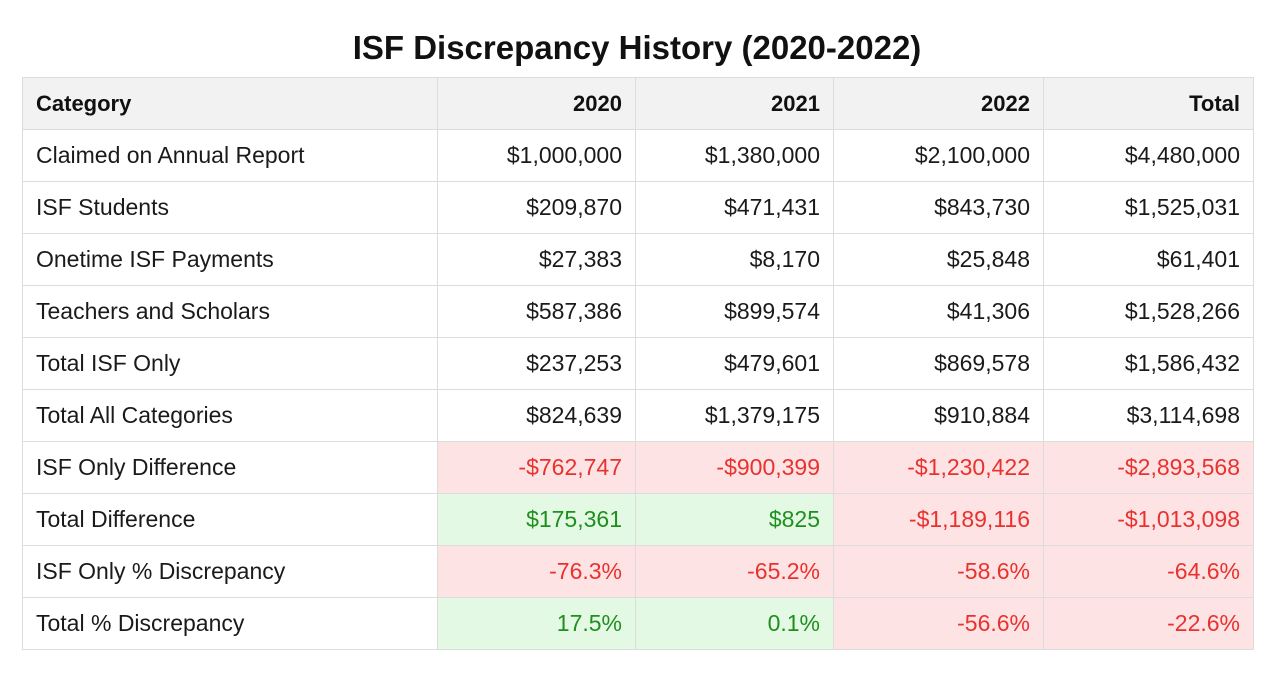 This screenshot has height=678, width=1266. I want to click on value-cell-2020: $175,361, so click(536, 519).